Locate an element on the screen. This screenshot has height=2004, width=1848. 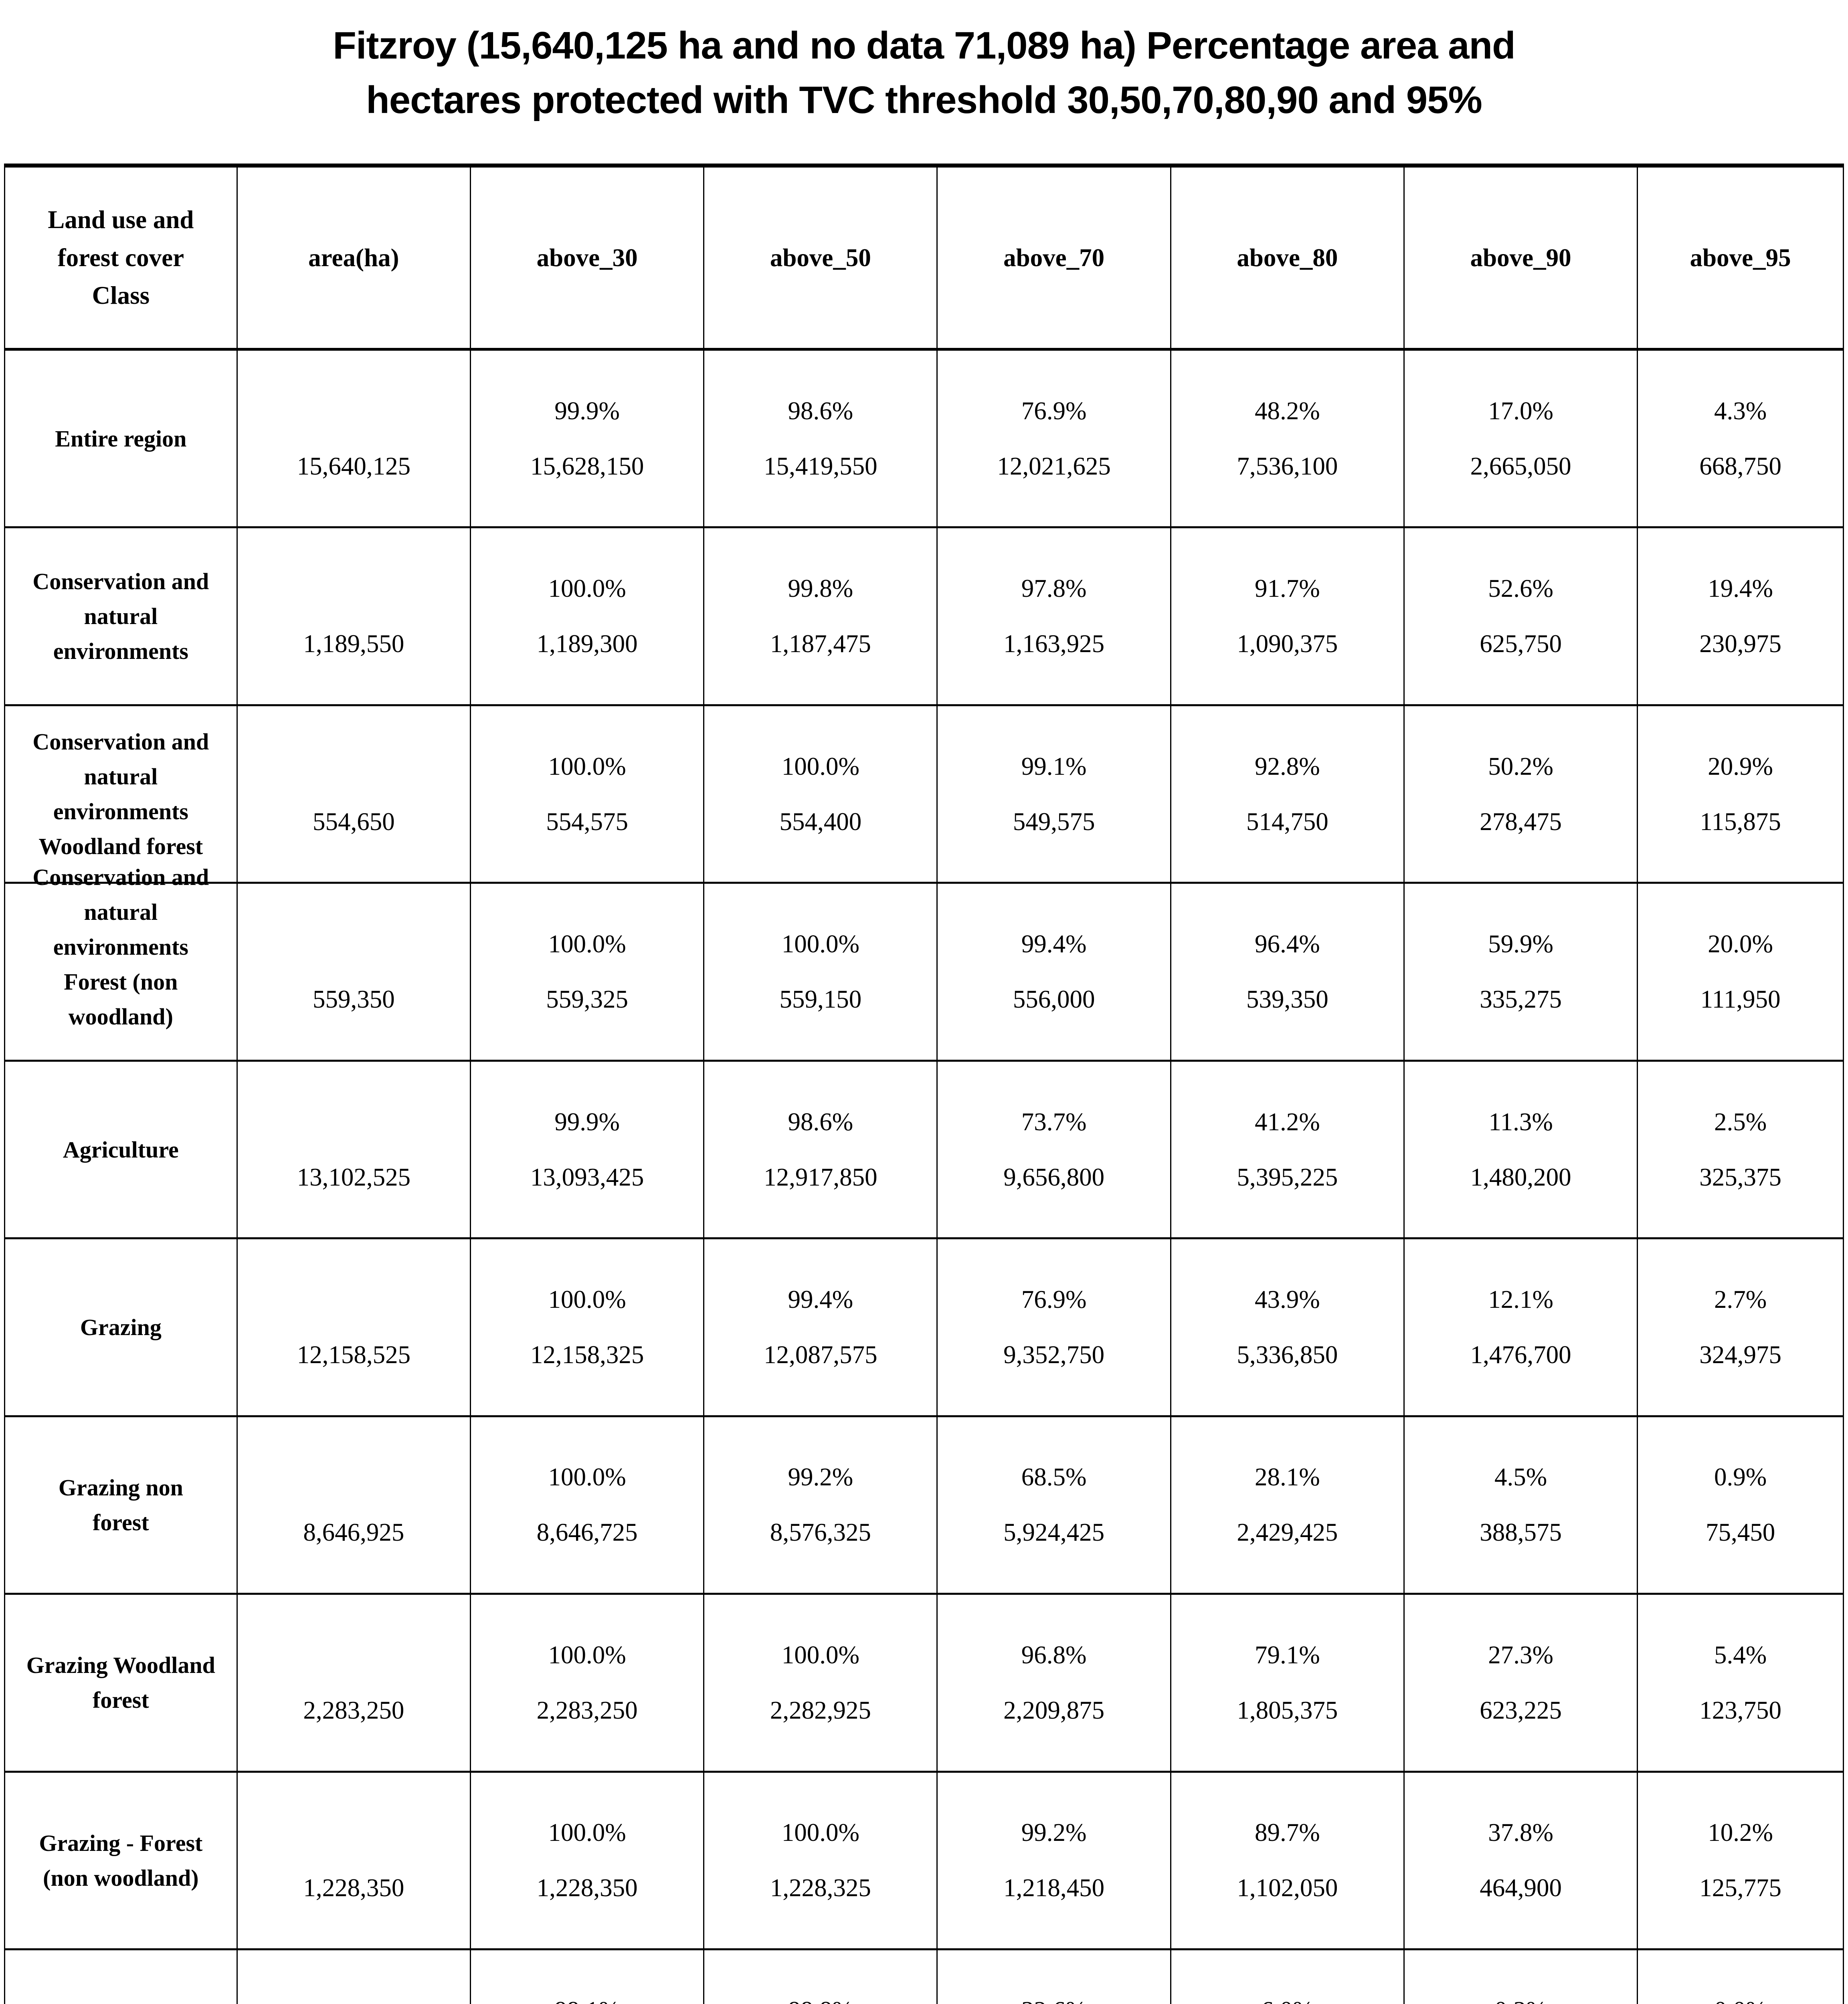
pct-value: 99.9% is located at coordinates (587, 1121).